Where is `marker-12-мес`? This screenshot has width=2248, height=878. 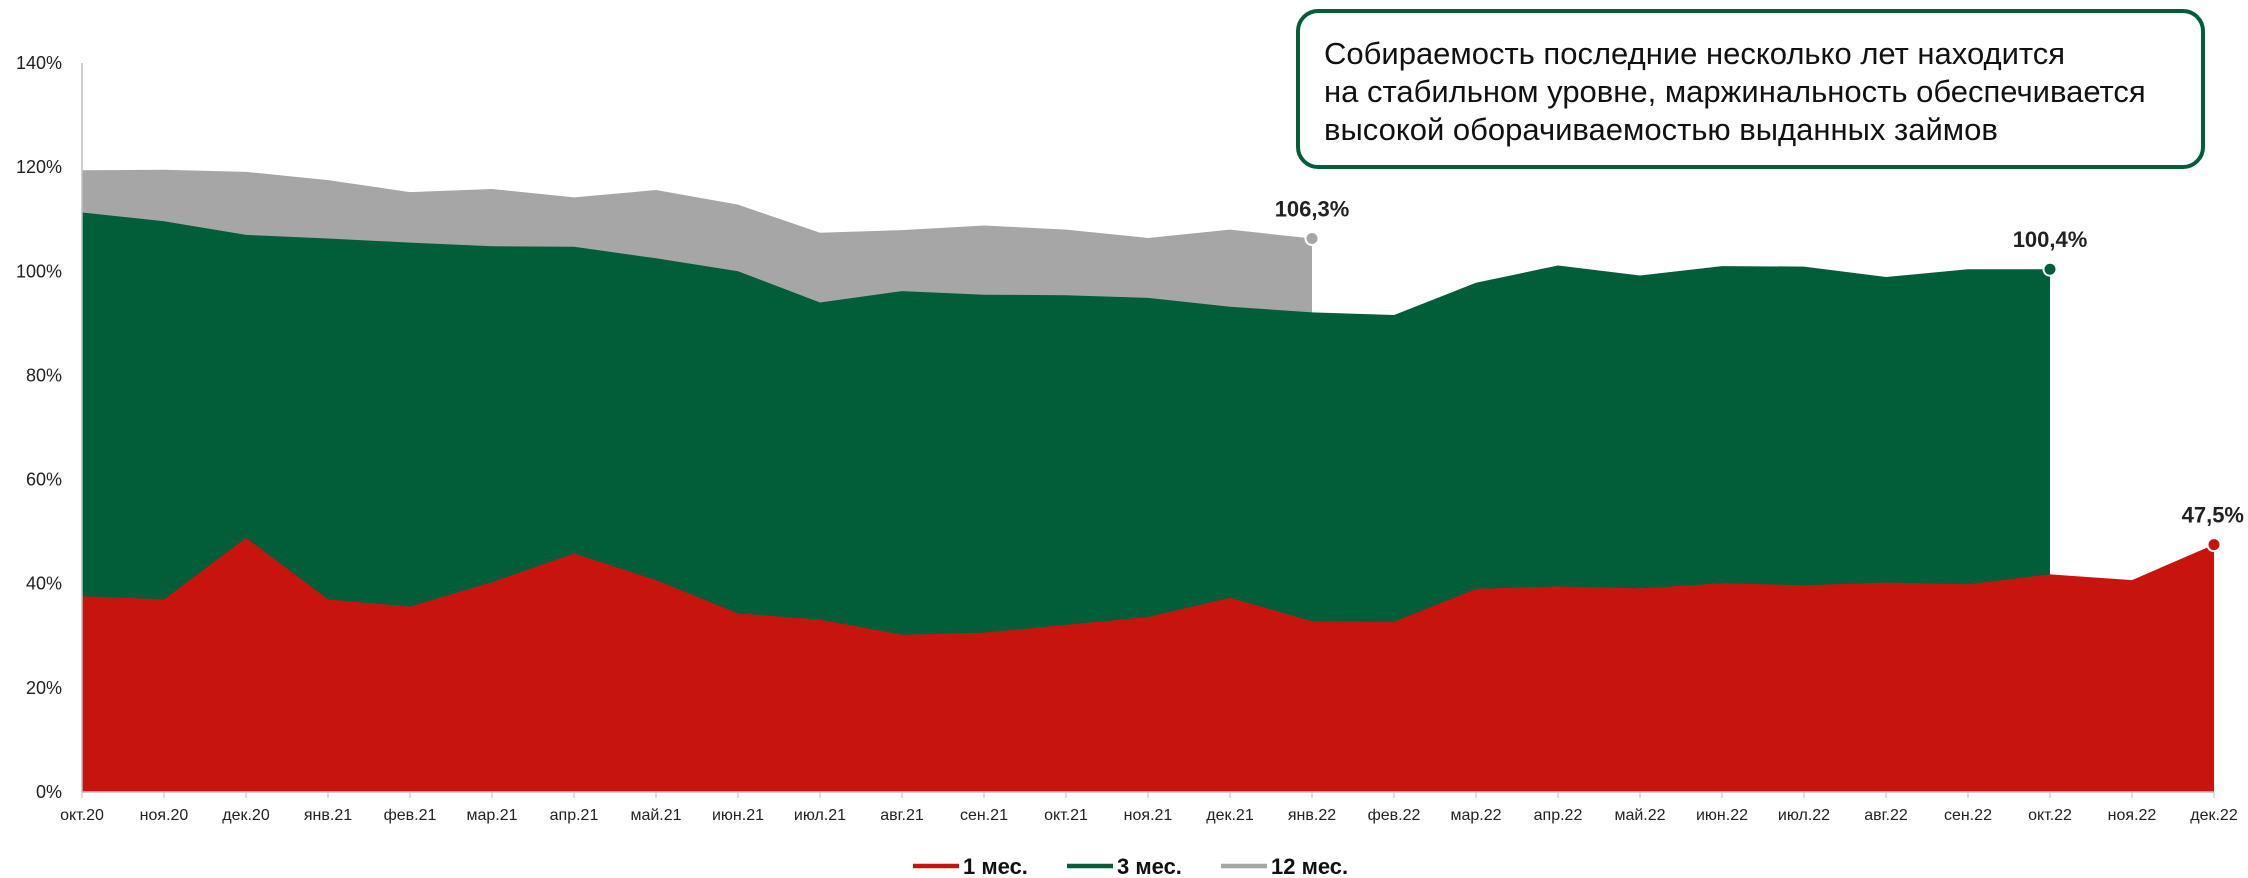
marker-12-мес is located at coordinates (1312, 238).